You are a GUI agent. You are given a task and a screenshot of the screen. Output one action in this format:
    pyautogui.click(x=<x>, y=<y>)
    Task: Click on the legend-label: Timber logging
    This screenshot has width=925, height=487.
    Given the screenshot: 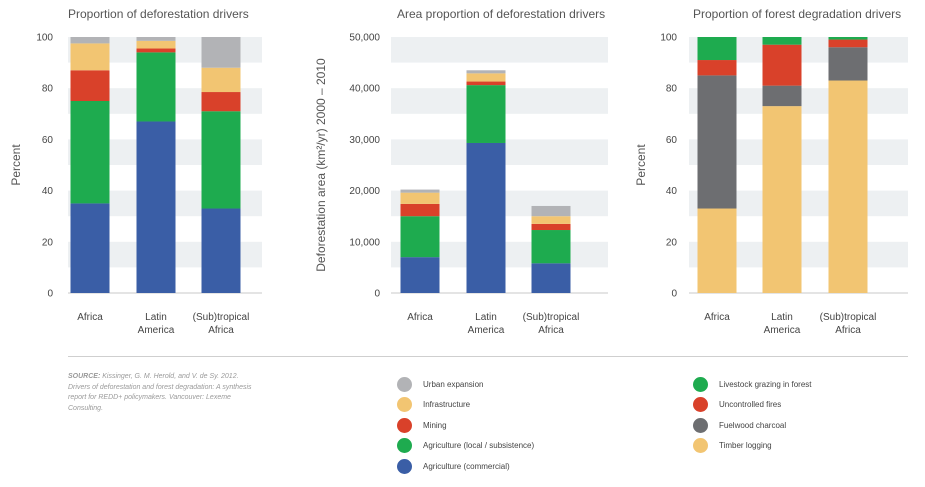 What is the action you would take?
    pyautogui.click(x=745, y=446)
    